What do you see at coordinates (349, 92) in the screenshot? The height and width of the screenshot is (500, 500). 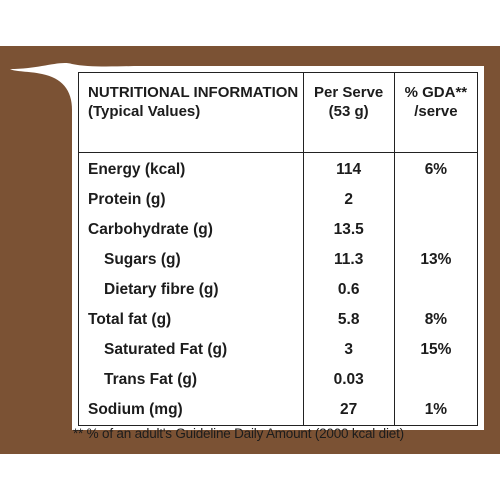 I see `header-per-serve-title: Per Serve` at bounding box center [349, 92].